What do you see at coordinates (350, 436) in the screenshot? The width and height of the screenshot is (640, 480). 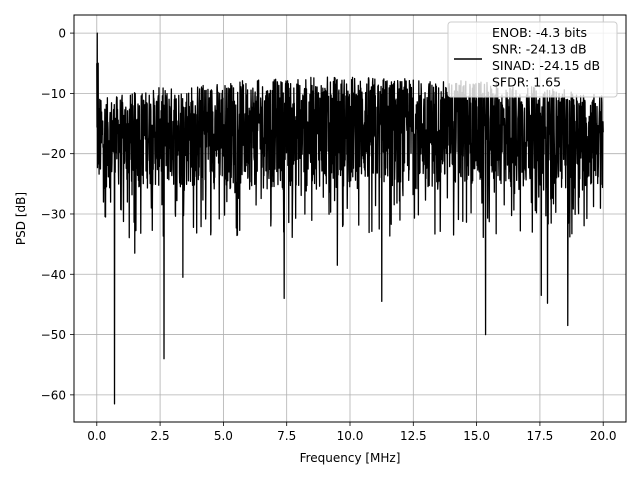 I see `x-tick-label: 10.0` at bounding box center [350, 436].